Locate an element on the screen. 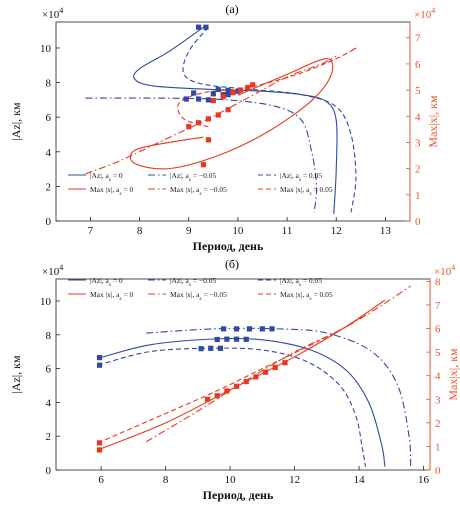 This screenshot has width=460, height=506. x-tick-label: 13 is located at coordinates (386, 231).